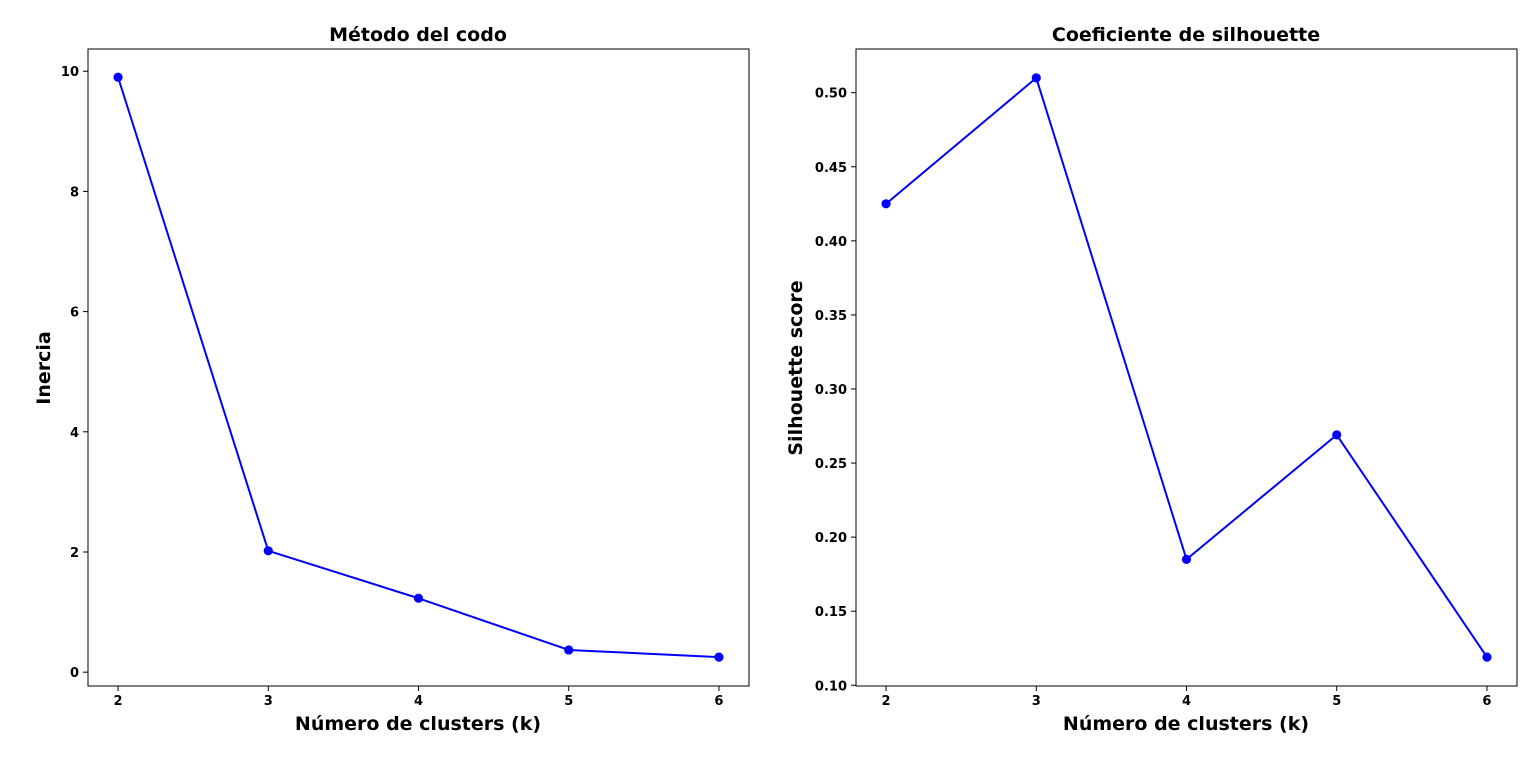 The height and width of the screenshot is (767, 1536). Describe the element at coordinates (74, 553) in the screenshot. I see `elbow-y-tick-label: 2` at that location.